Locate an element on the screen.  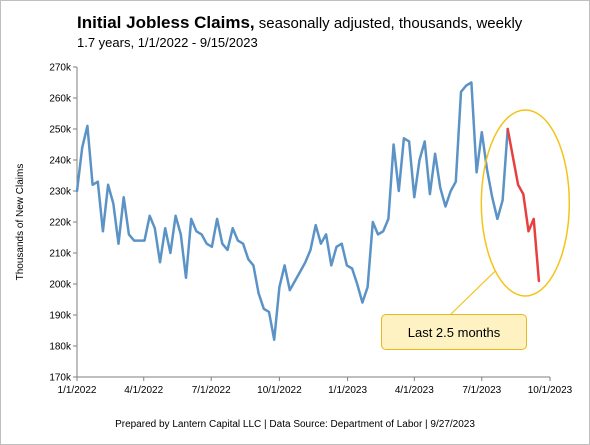
x-tick-label: 10/1/2022 is located at coordinates (279, 390).